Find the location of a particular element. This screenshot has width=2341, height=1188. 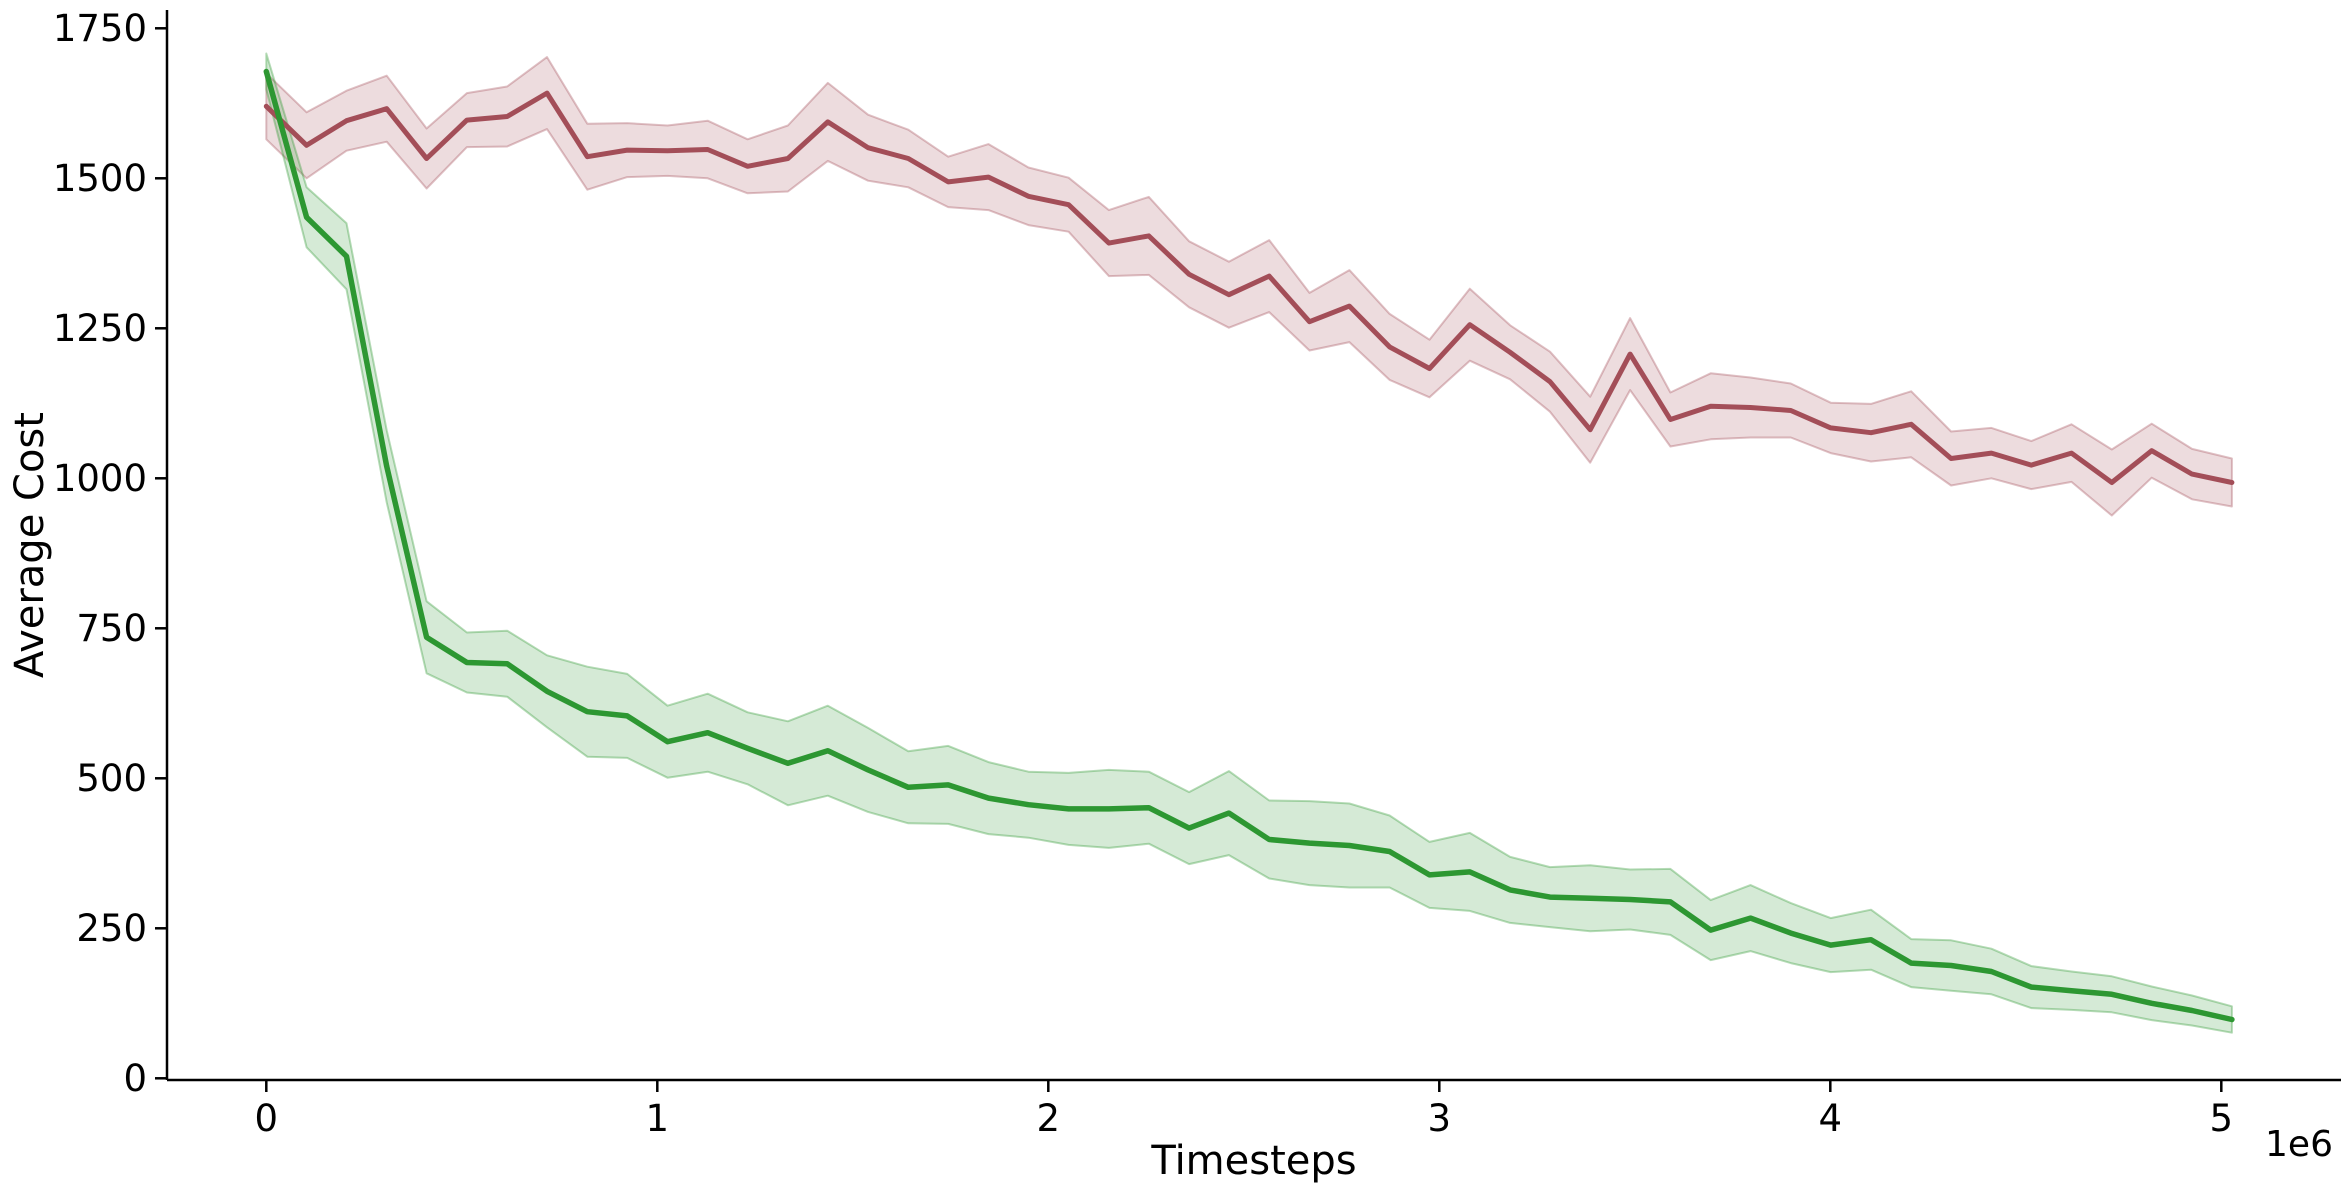

x-tick-label: 5 is located at coordinates (2222, 1118).